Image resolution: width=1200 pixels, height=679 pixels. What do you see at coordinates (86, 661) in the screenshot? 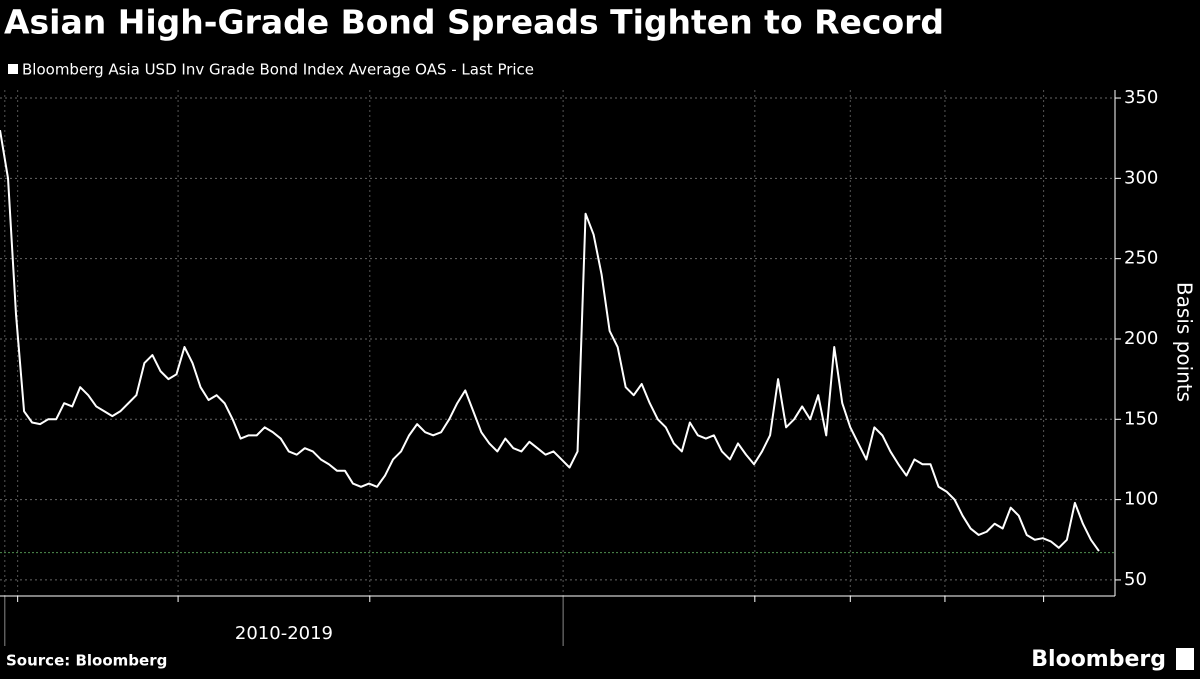
I see `source: Source: Bloomberg` at bounding box center [86, 661].